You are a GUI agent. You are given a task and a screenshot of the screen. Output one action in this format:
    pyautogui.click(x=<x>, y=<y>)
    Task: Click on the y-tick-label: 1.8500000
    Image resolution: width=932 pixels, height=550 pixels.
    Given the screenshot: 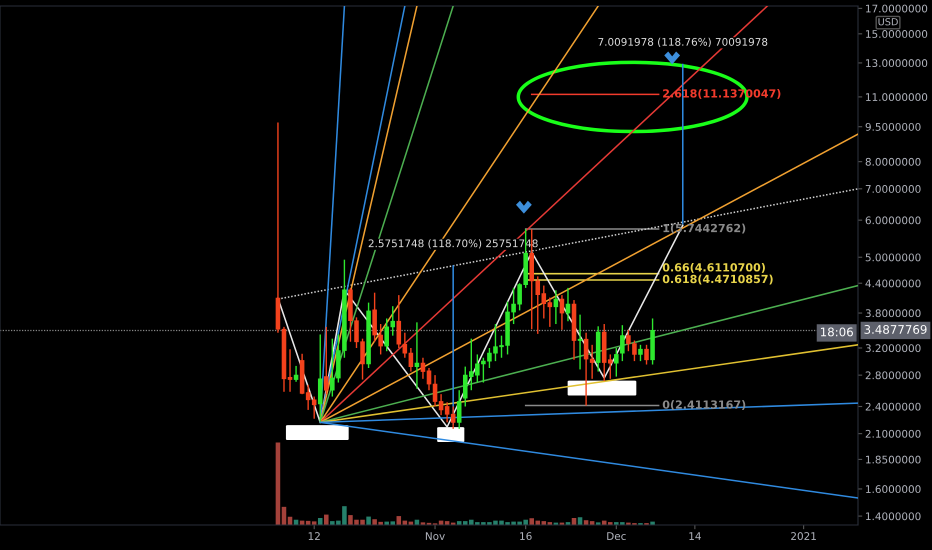 What is the action you would take?
    pyautogui.click(x=893, y=460)
    